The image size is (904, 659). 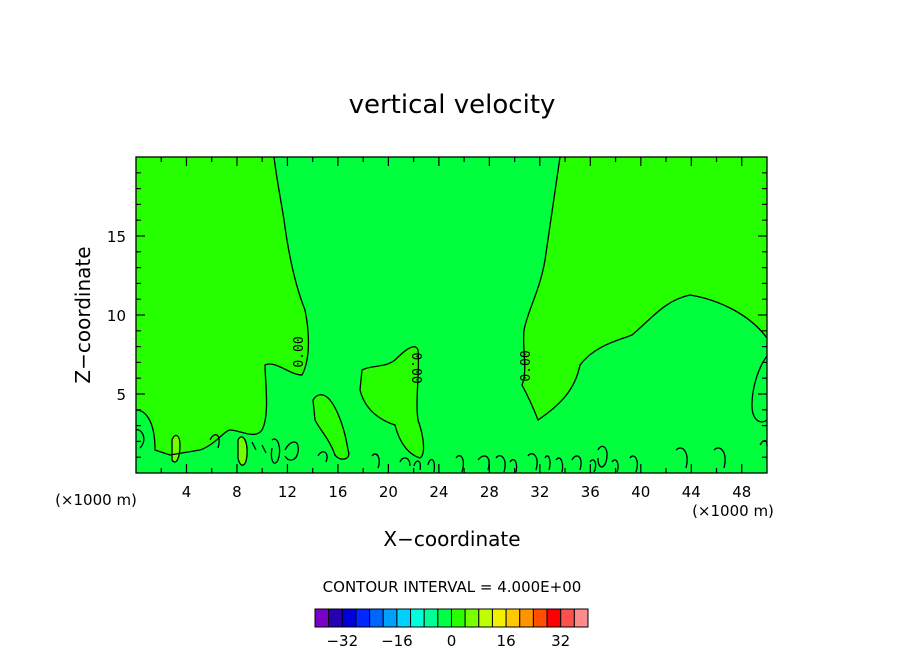 What do you see at coordinates (116, 237) in the screenshot?
I see `y-tick-label: 15` at bounding box center [116, 237].